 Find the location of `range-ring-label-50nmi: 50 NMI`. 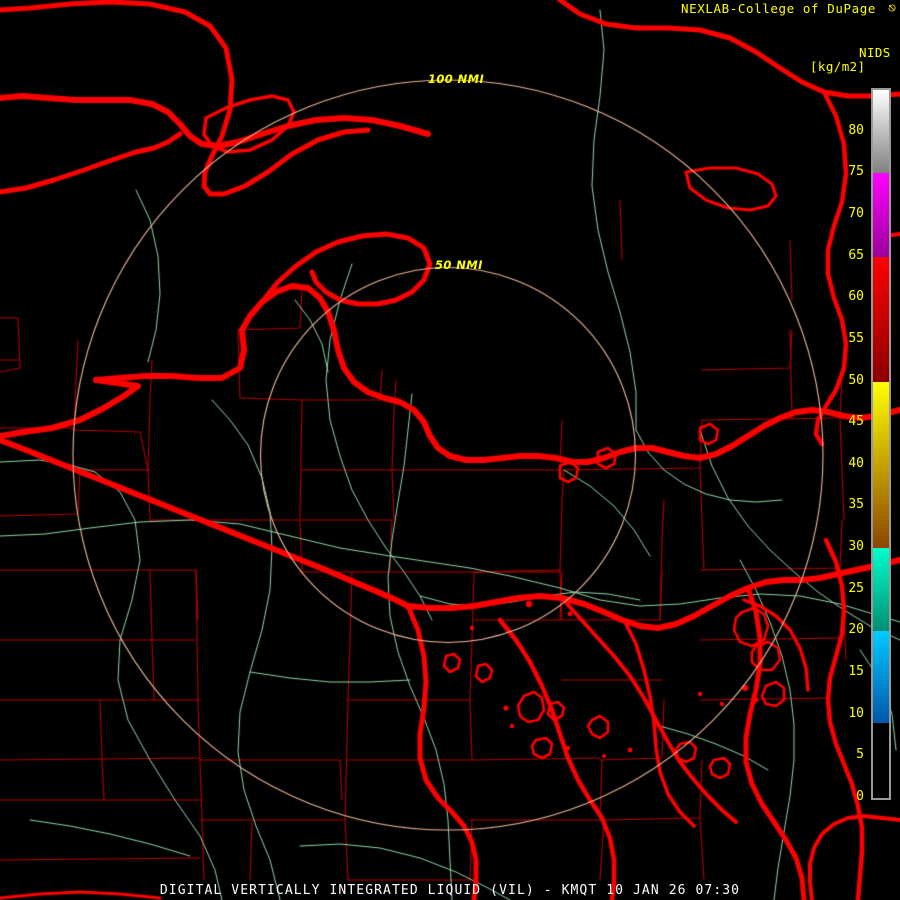

range-ring-label-50nmi: 50 NMI is located at coordinates (459, 265).